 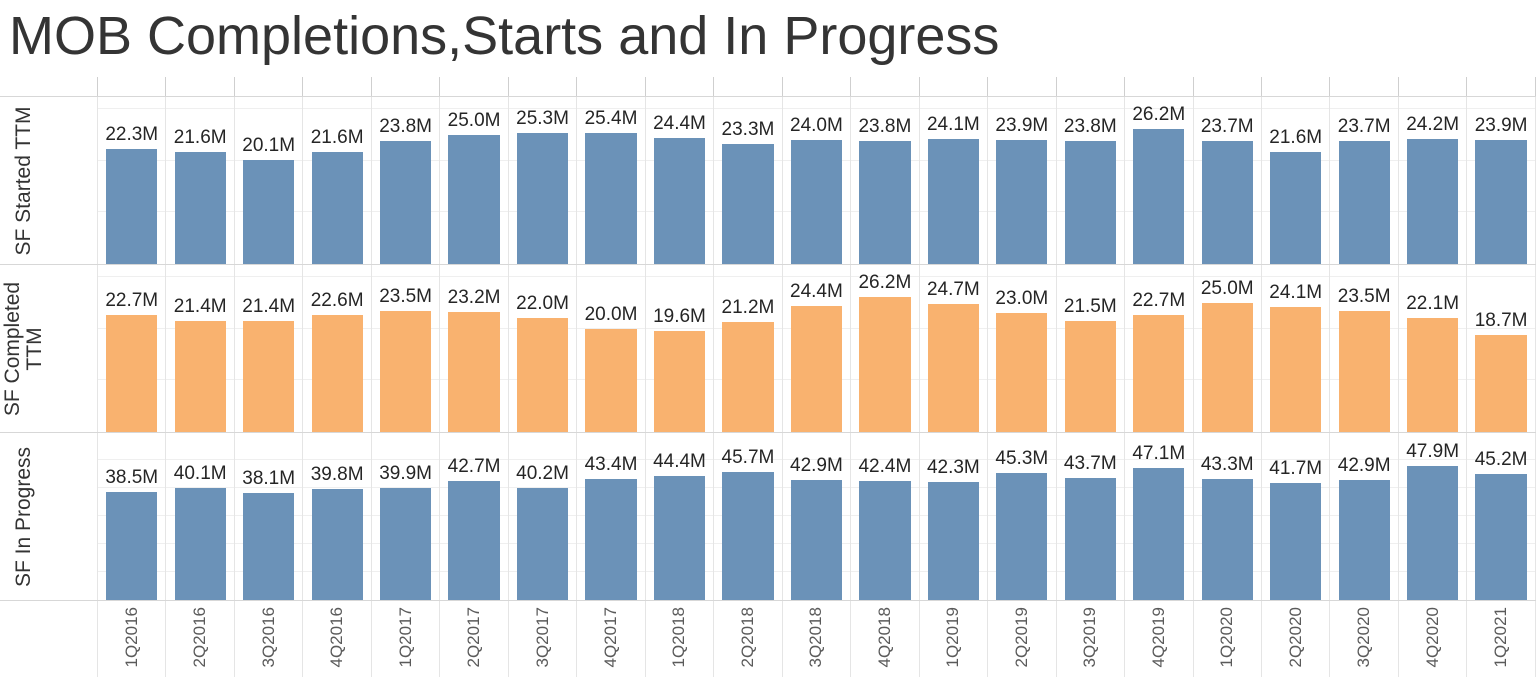 What do you see at coordinates (1090, 637) in the screenshot?
I see `x-axis-label: 3Q2019` at bounding box center [1090, 637].